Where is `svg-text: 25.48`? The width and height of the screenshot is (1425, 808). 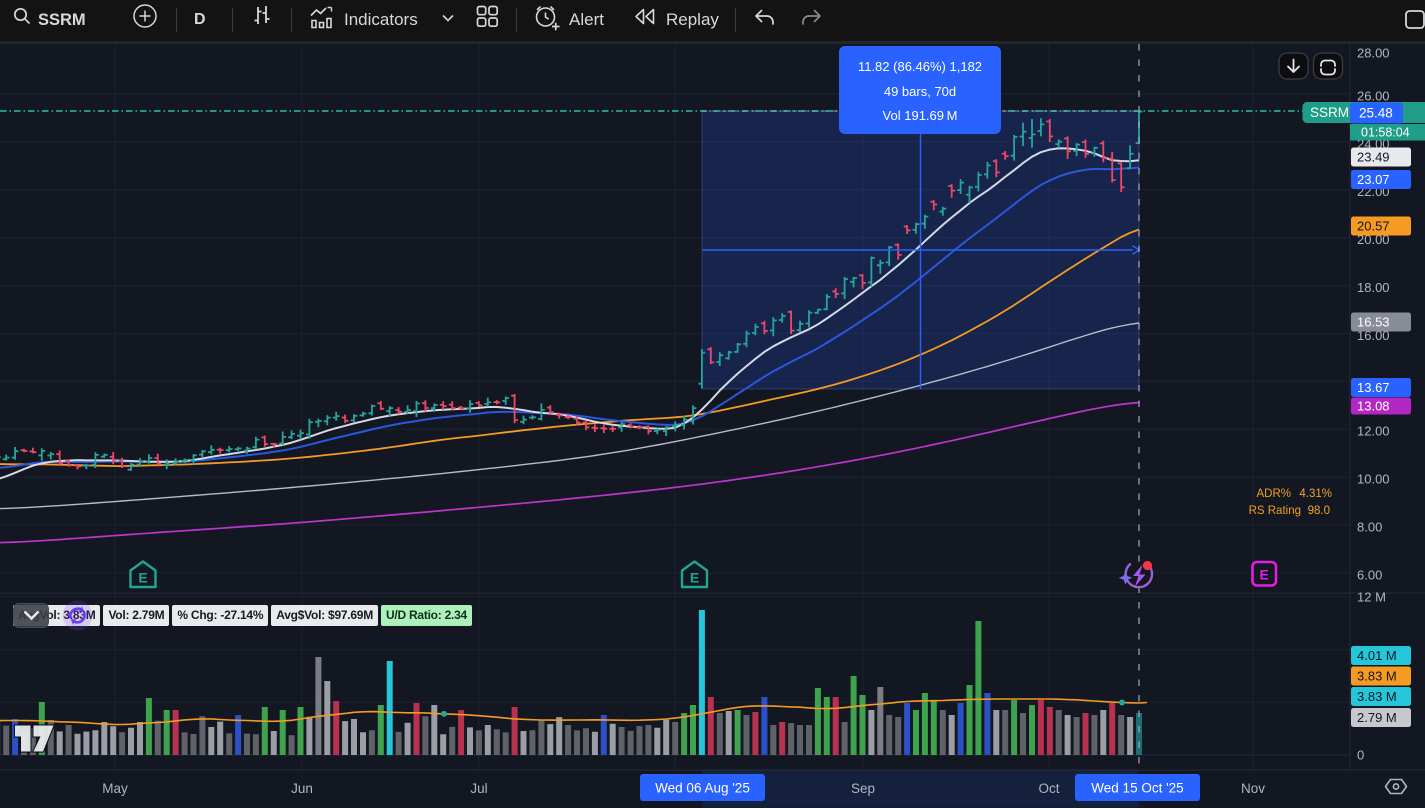
svg-text: 25.48 is located at coordinates (1376, 113).